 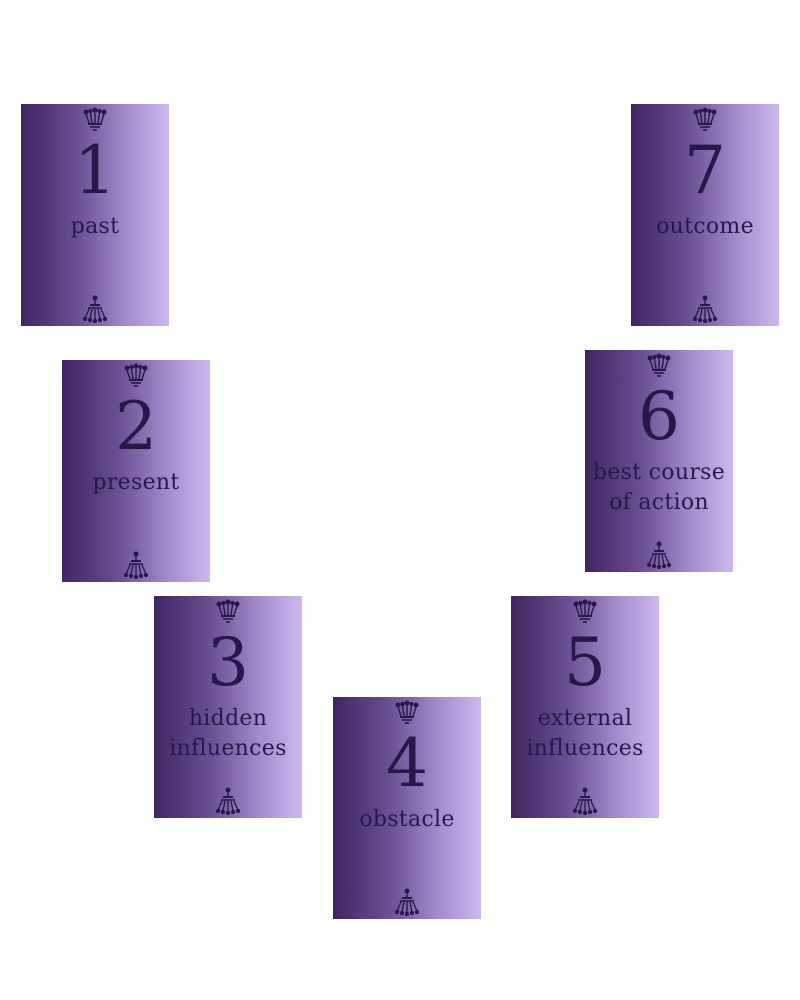 What do you see at coordinates (585, 734) in the screenshot?
I see `card-label: external influences` at bounding box center [585, 734].